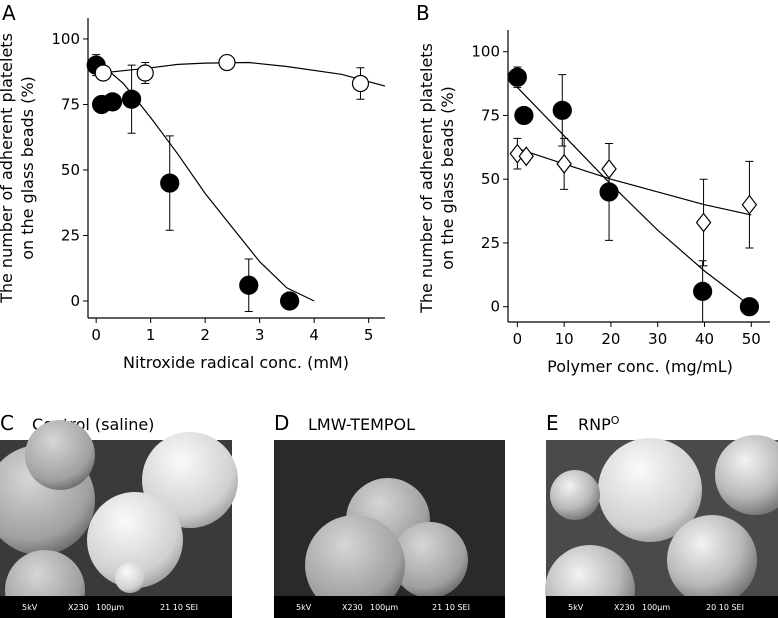 The height and width of the screenshot is (618, 778). What do you see at coordinates (260, 335) in the screenshot?
I see `x-tick-label: 3` at bounding box center [260, 335].